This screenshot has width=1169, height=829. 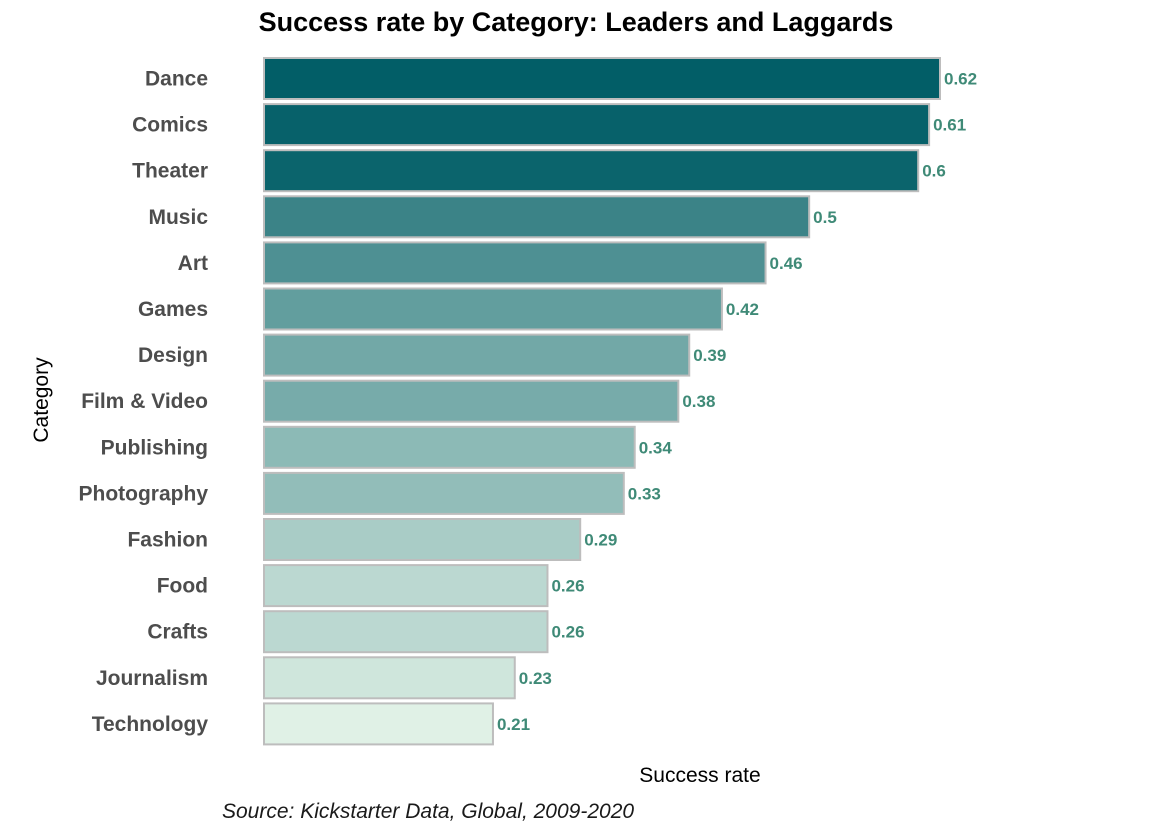 I want to click on category-label: Design, so click(x=173, y=355).